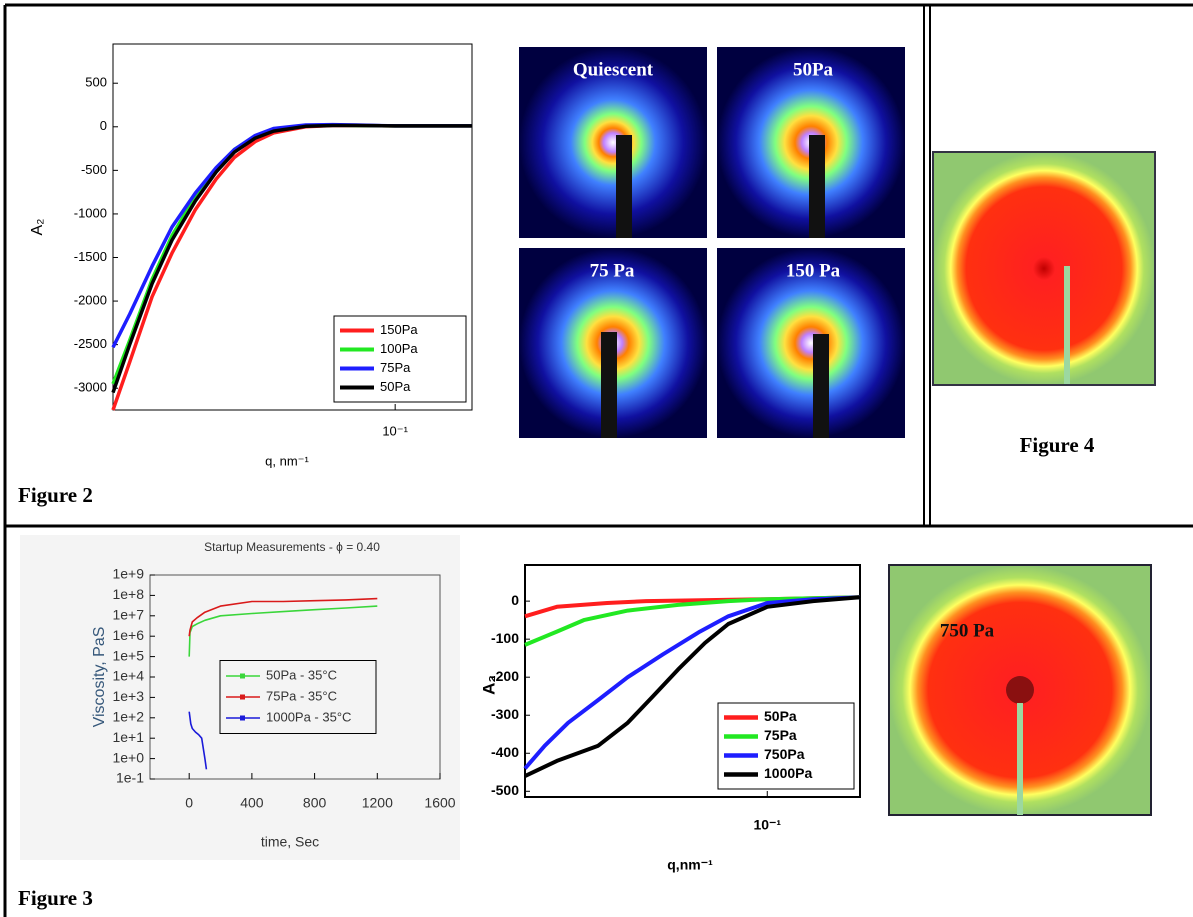 The image size is (1193, 917). What do you see at coordinates (90, 256) in the screenshot?
I see `y-tick-label: -1500` at bounding box center [90, 256].